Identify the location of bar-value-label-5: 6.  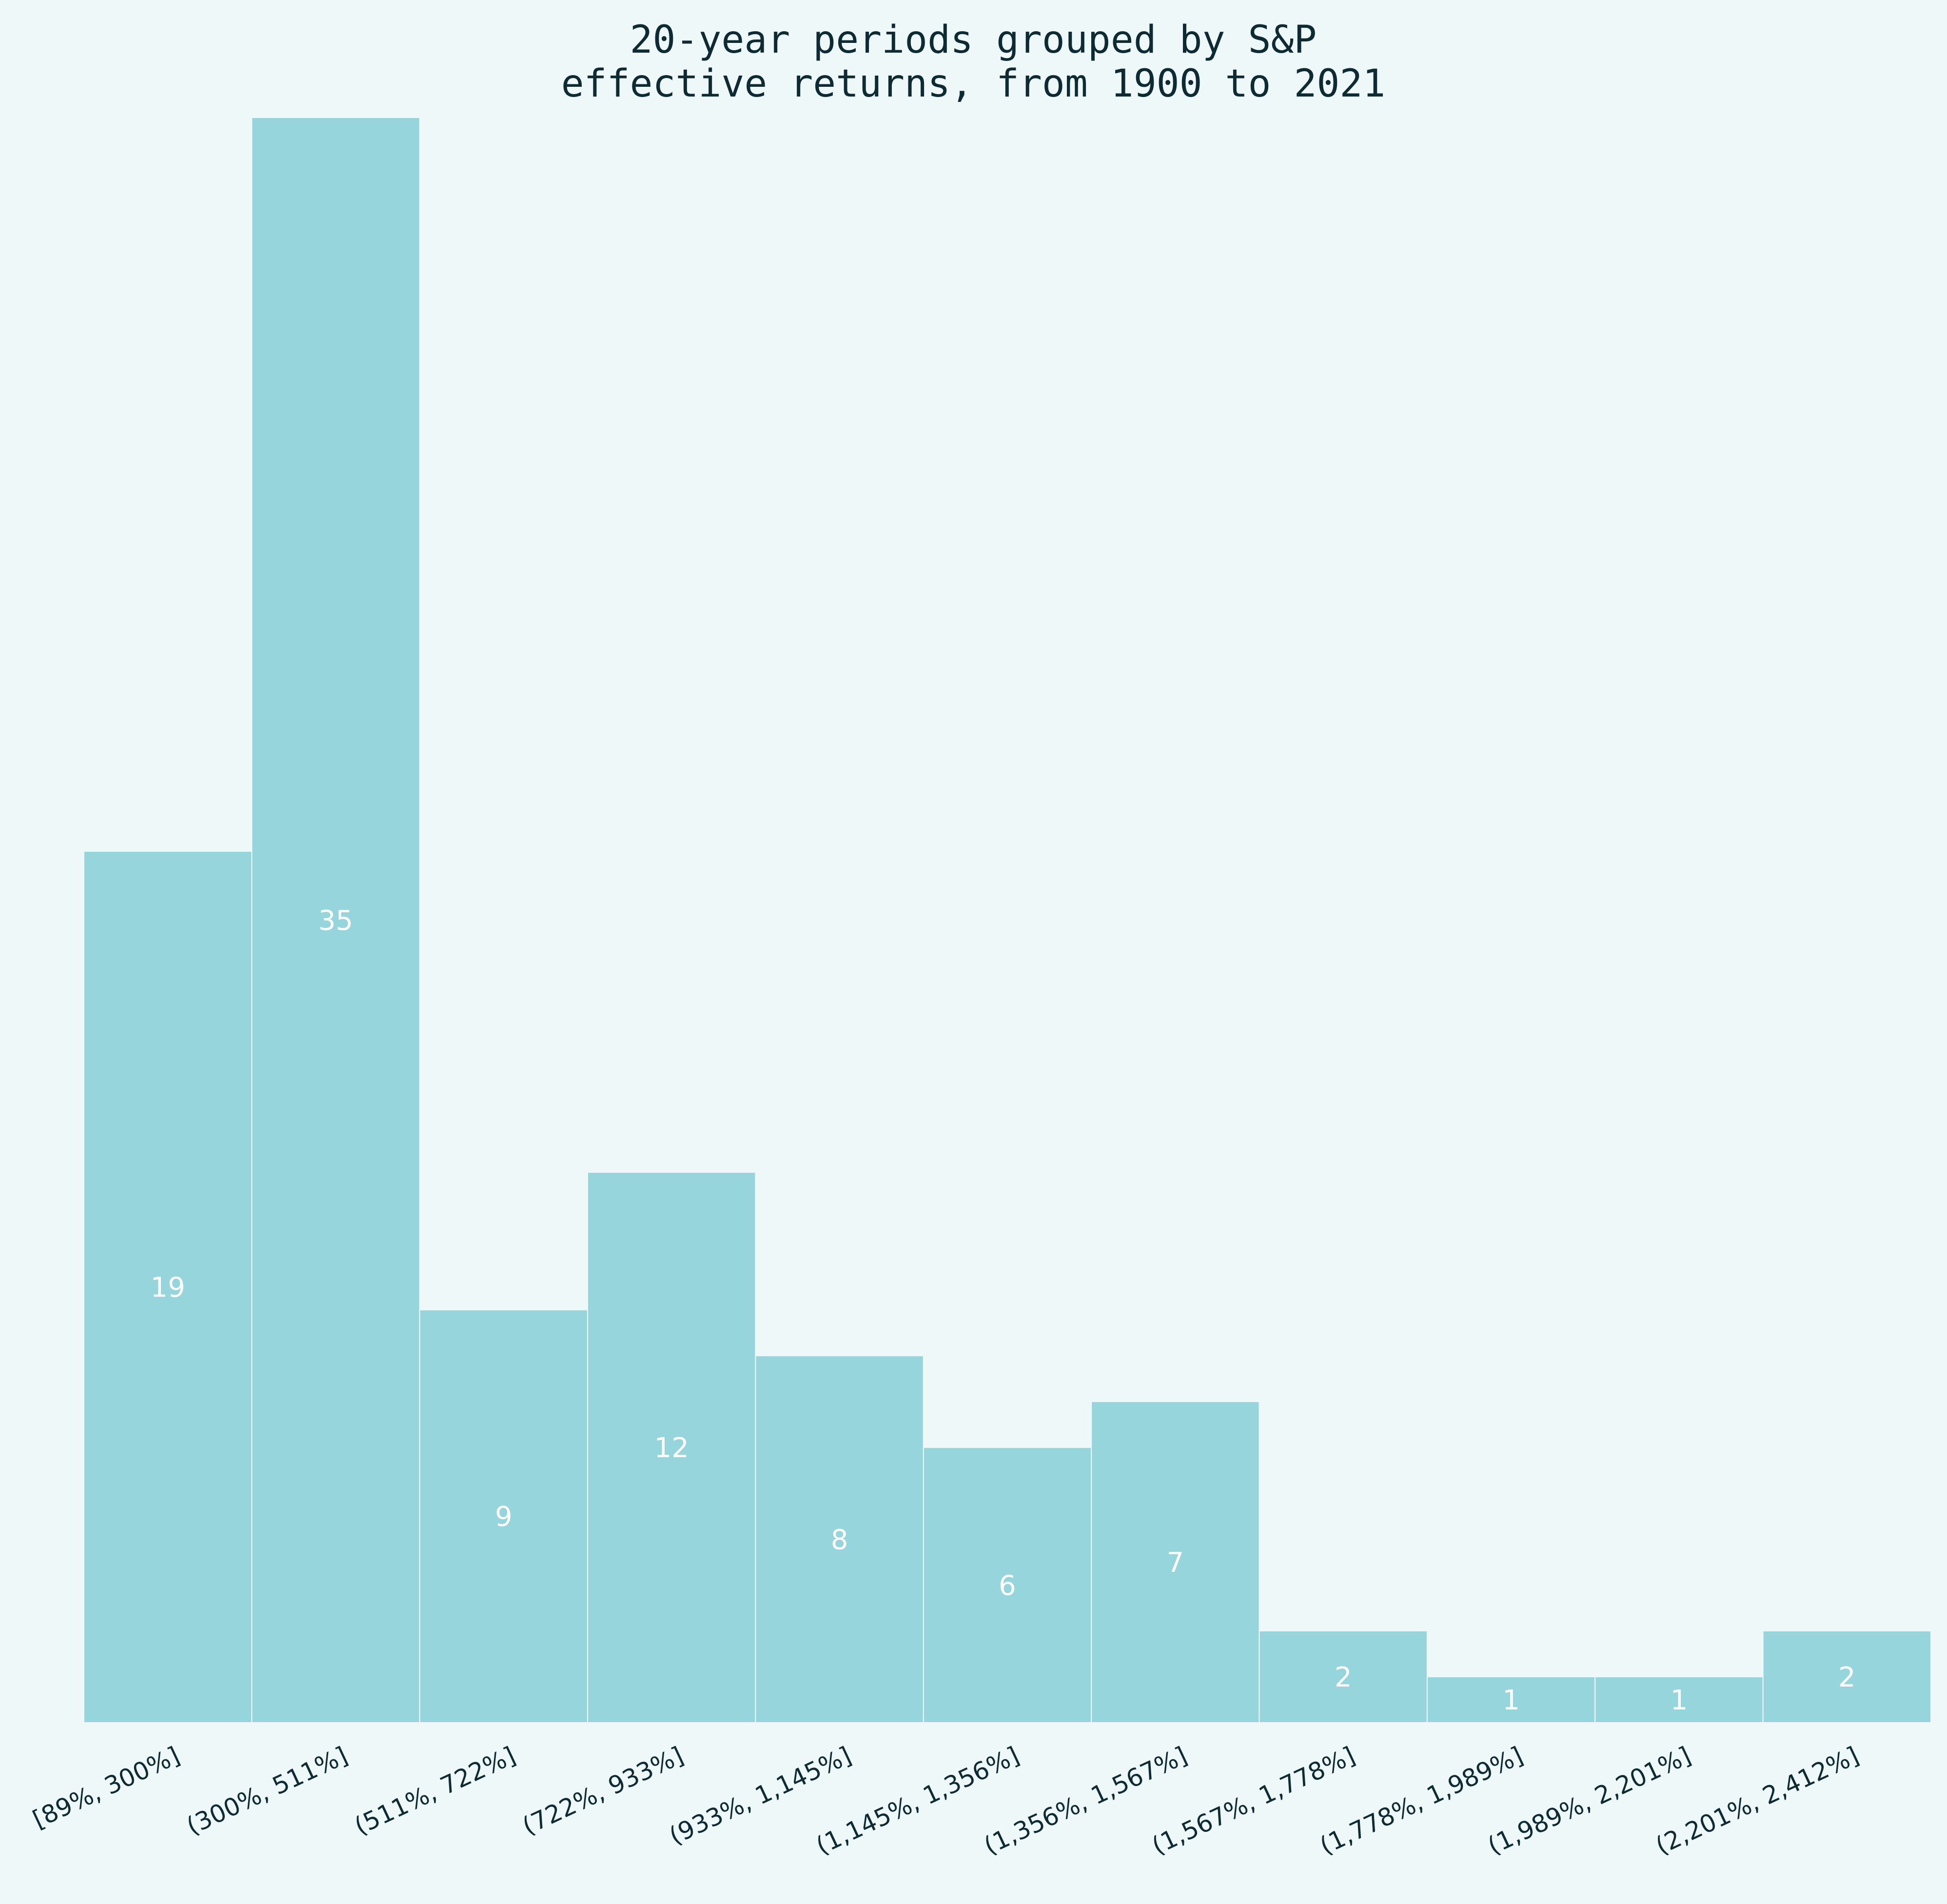
(1007, 1586).